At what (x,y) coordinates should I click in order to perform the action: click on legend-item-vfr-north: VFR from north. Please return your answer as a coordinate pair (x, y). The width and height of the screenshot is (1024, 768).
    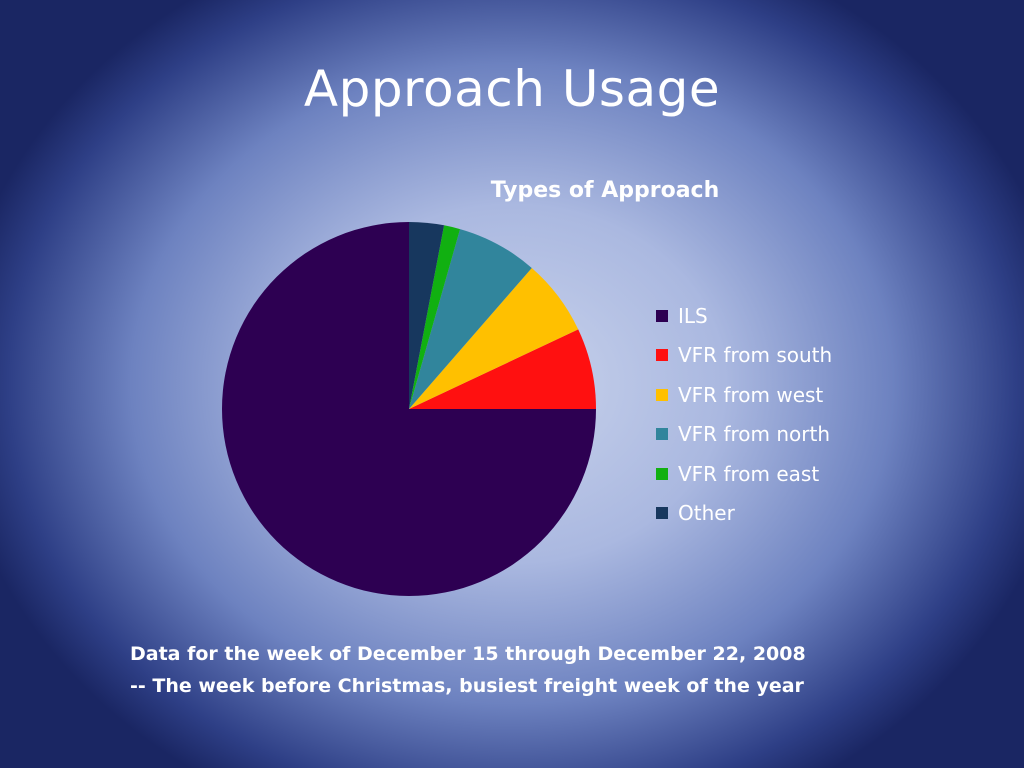
    Looking at the image, I should click on (744, 435).